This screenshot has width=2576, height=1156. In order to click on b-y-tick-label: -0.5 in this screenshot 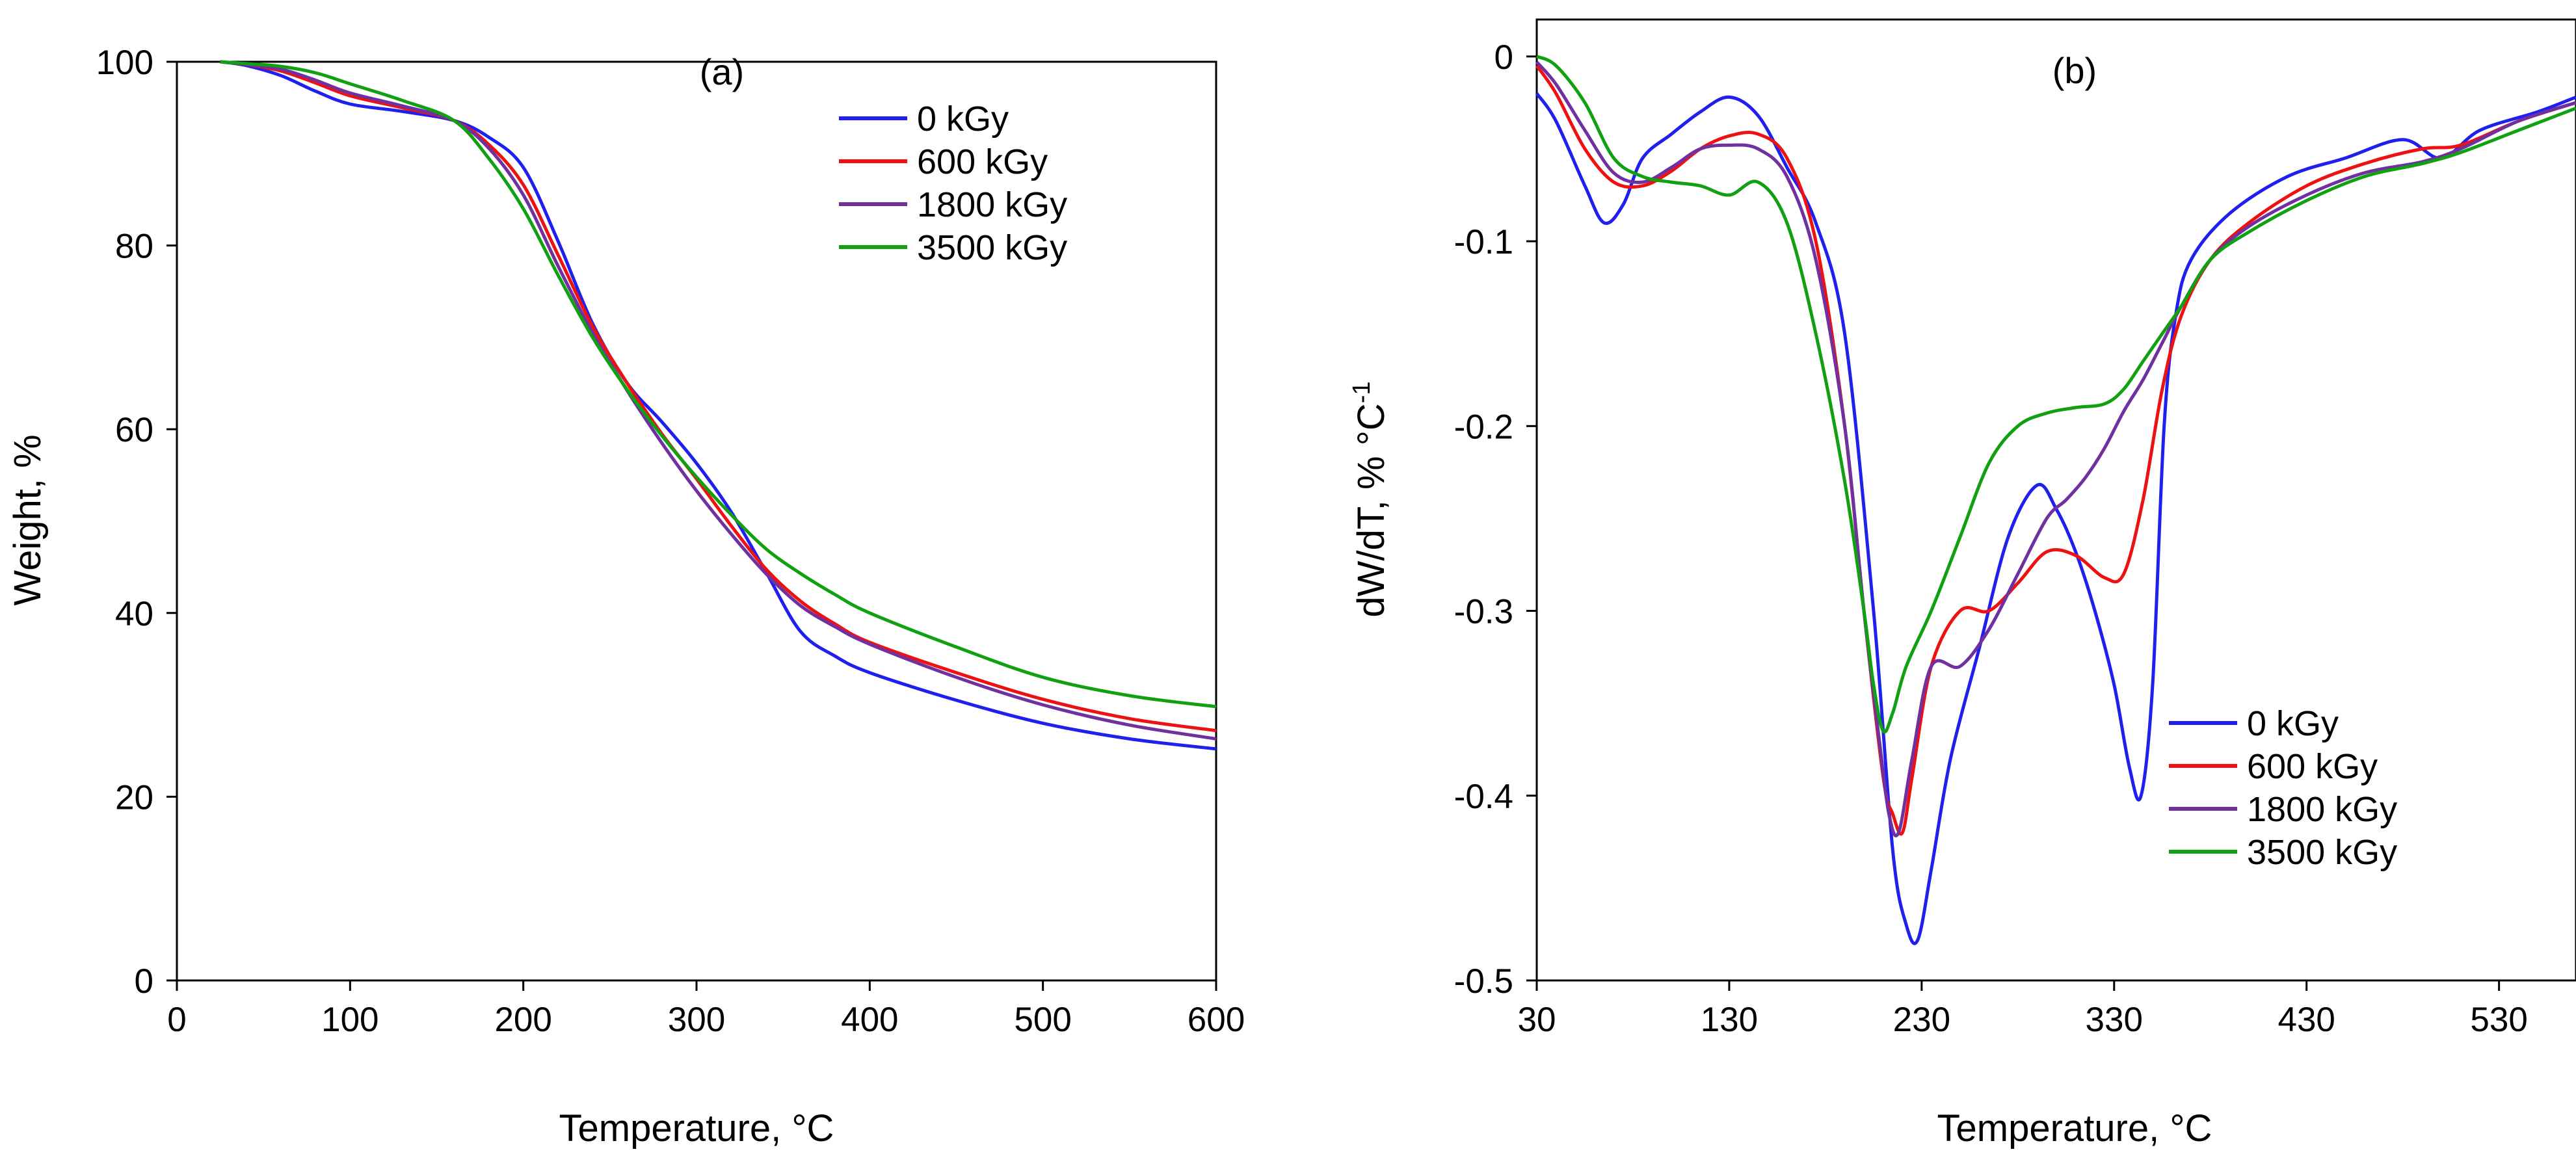, I will do `click(1483, 982)`.